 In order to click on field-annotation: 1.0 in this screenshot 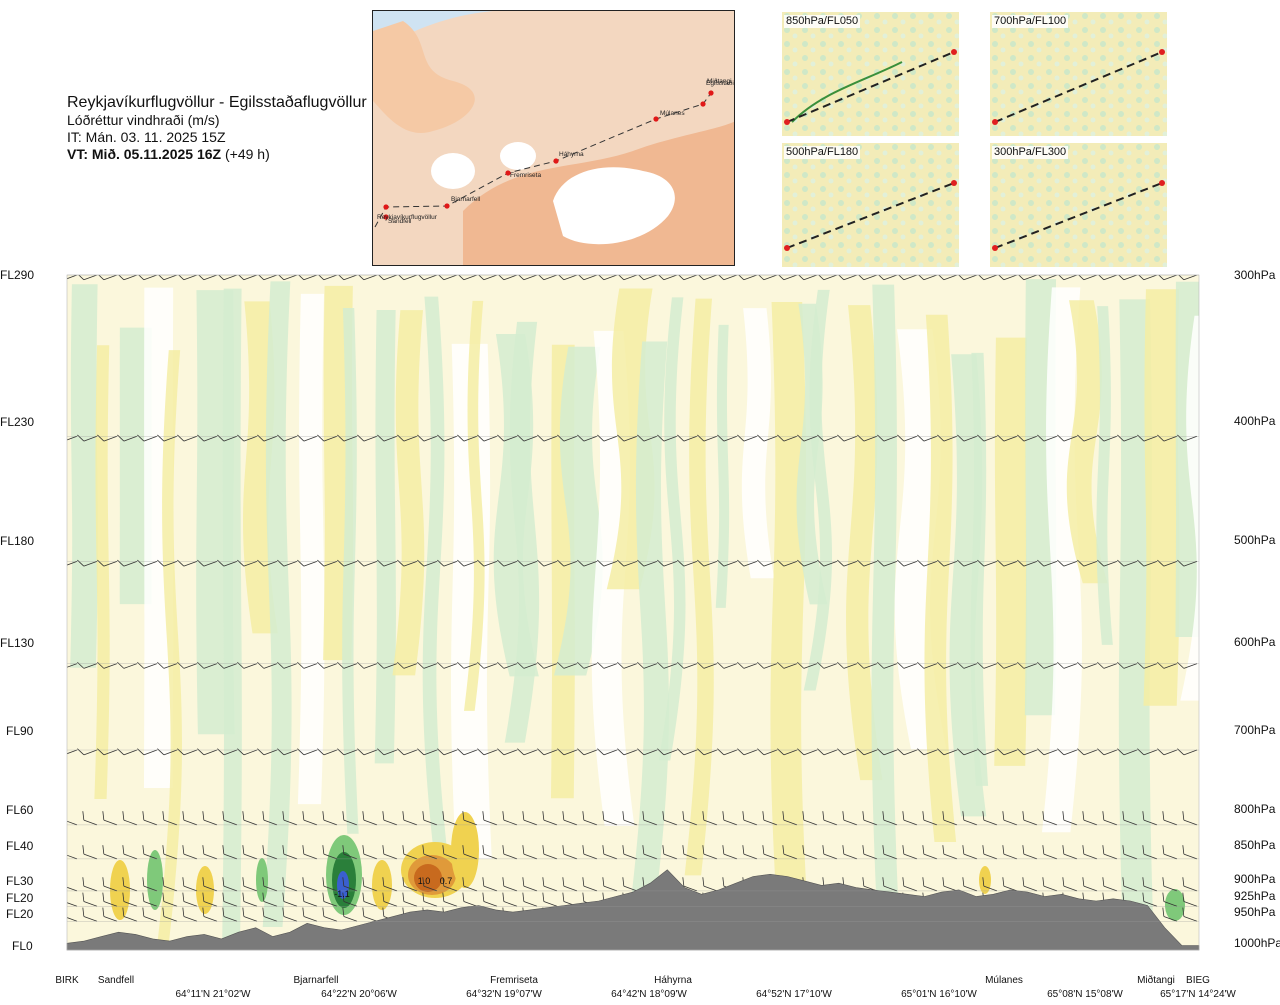, I will do `click(424, 881)`.